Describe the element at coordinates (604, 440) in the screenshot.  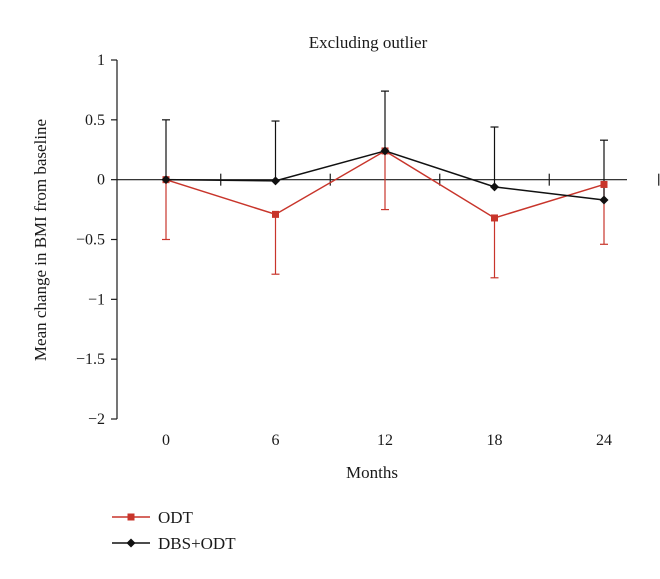
I see `x-tick-label: 24` at that location.